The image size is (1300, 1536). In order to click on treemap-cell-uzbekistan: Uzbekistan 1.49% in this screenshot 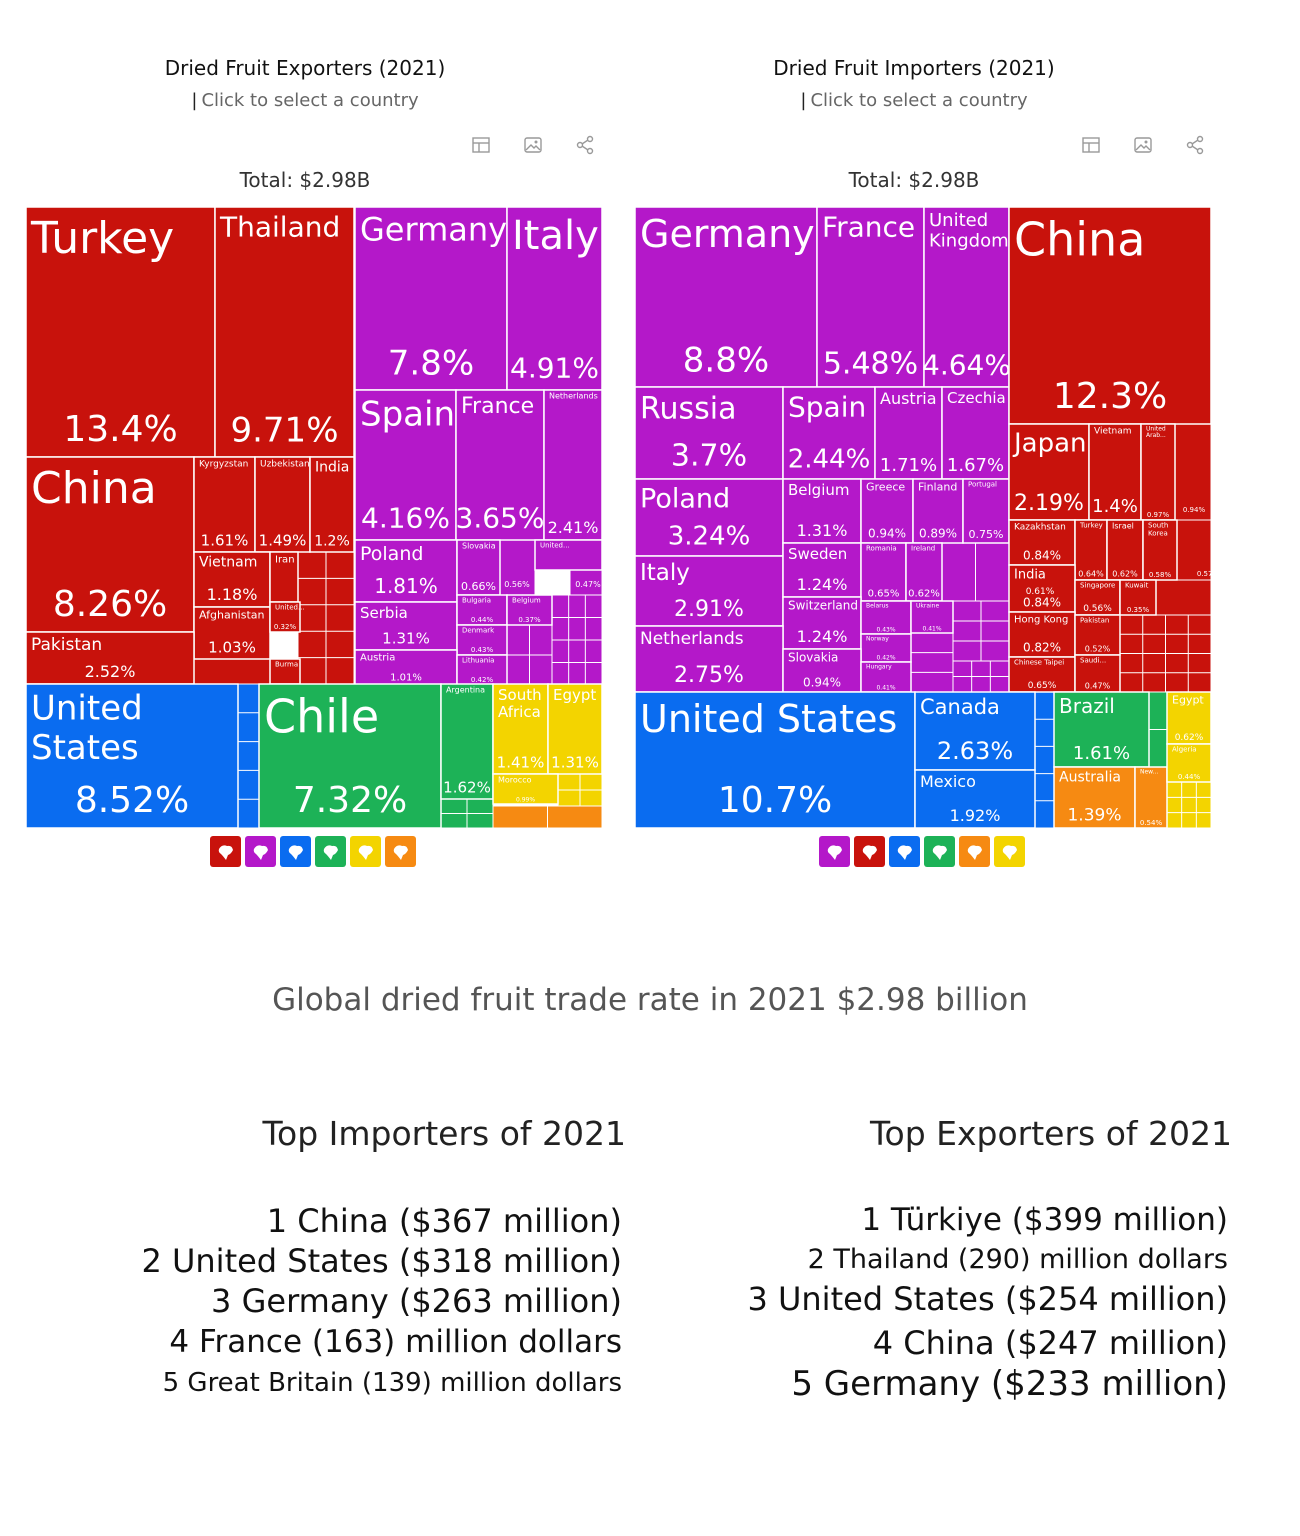, I will do `click(282, 504)`.